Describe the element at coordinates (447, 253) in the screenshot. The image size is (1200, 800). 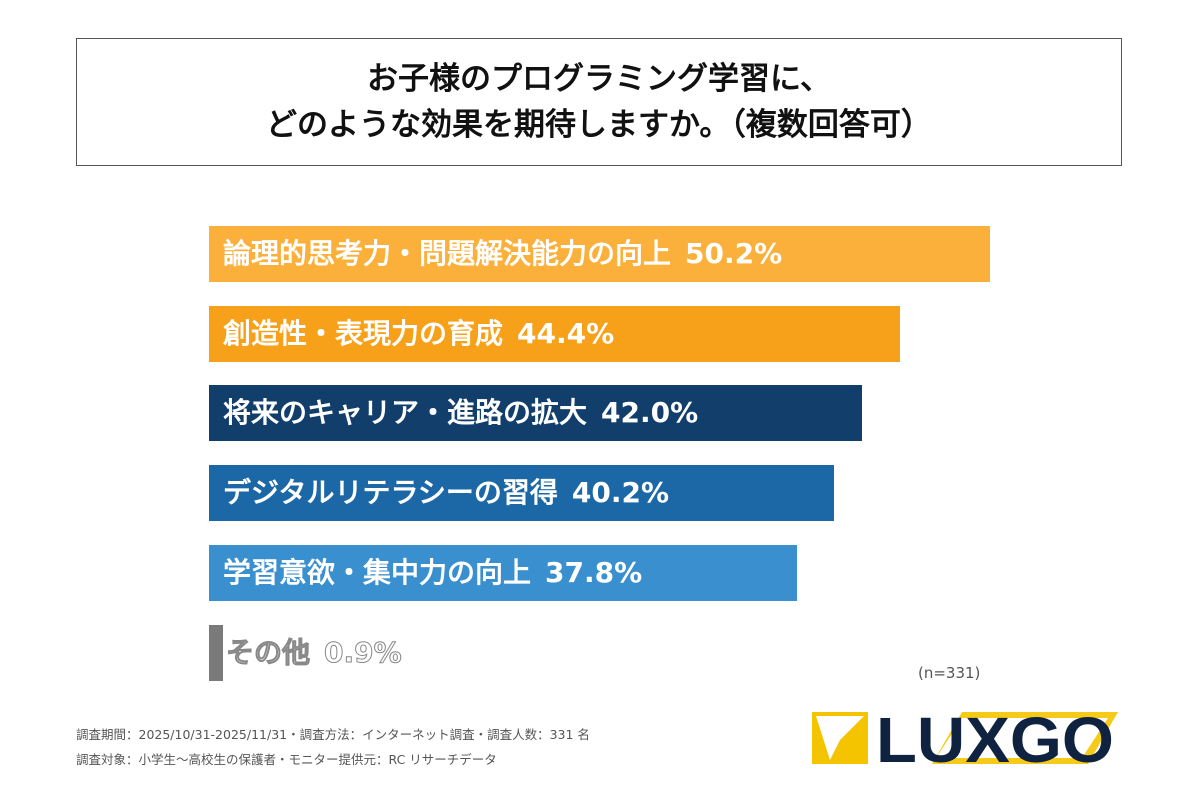
I see `category-label: 論理的思考力・問題解決能力の向上` at that location.